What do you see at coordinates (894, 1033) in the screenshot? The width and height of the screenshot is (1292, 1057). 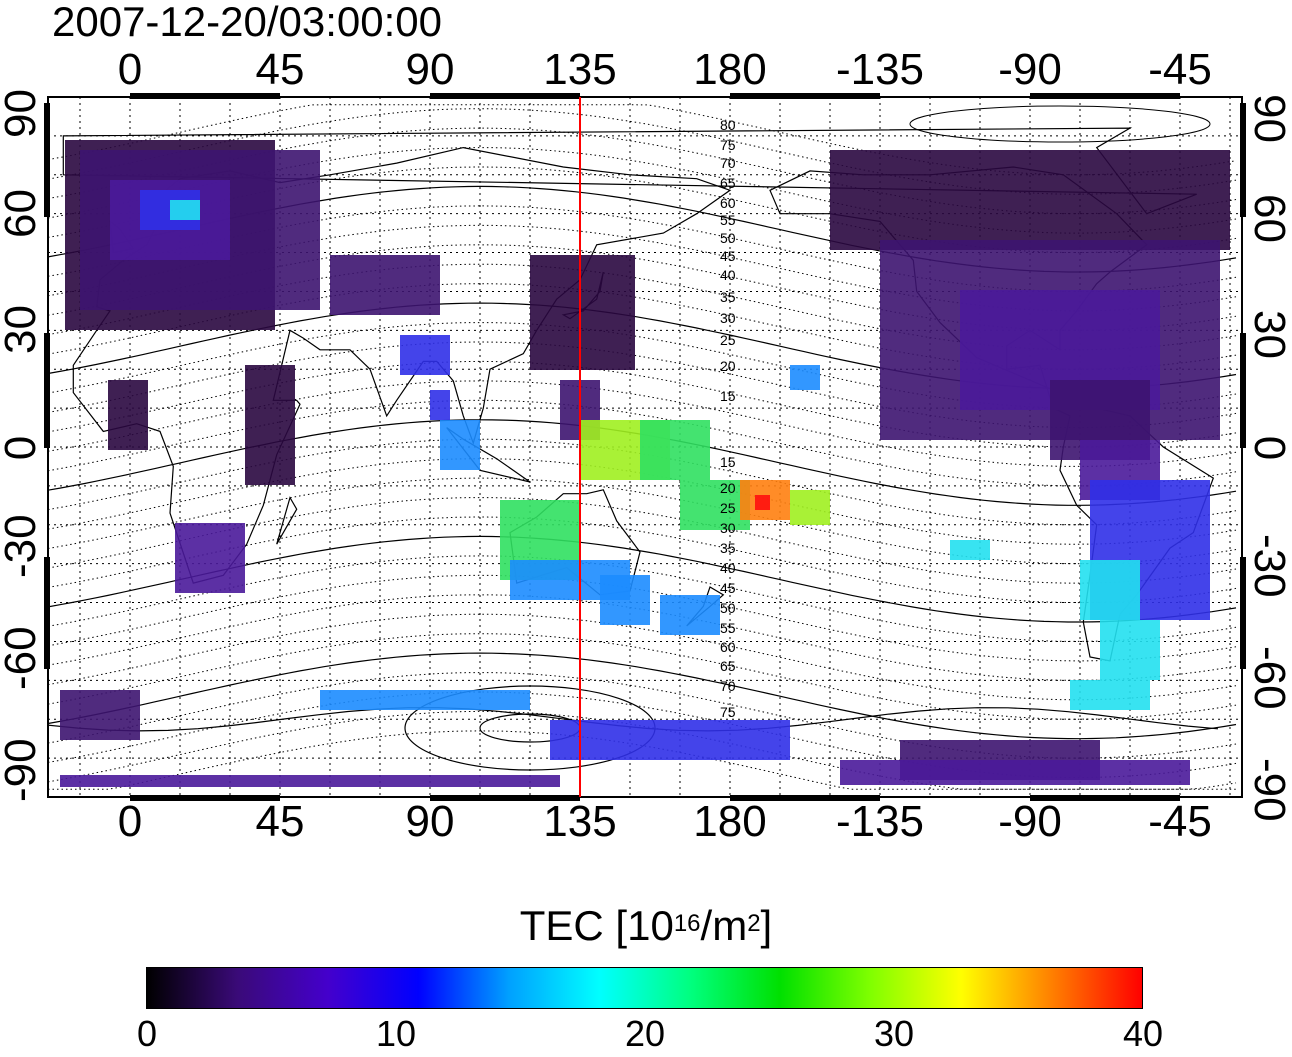 I see `colorbar-tick: 30` at bounding box center [894, 1033].